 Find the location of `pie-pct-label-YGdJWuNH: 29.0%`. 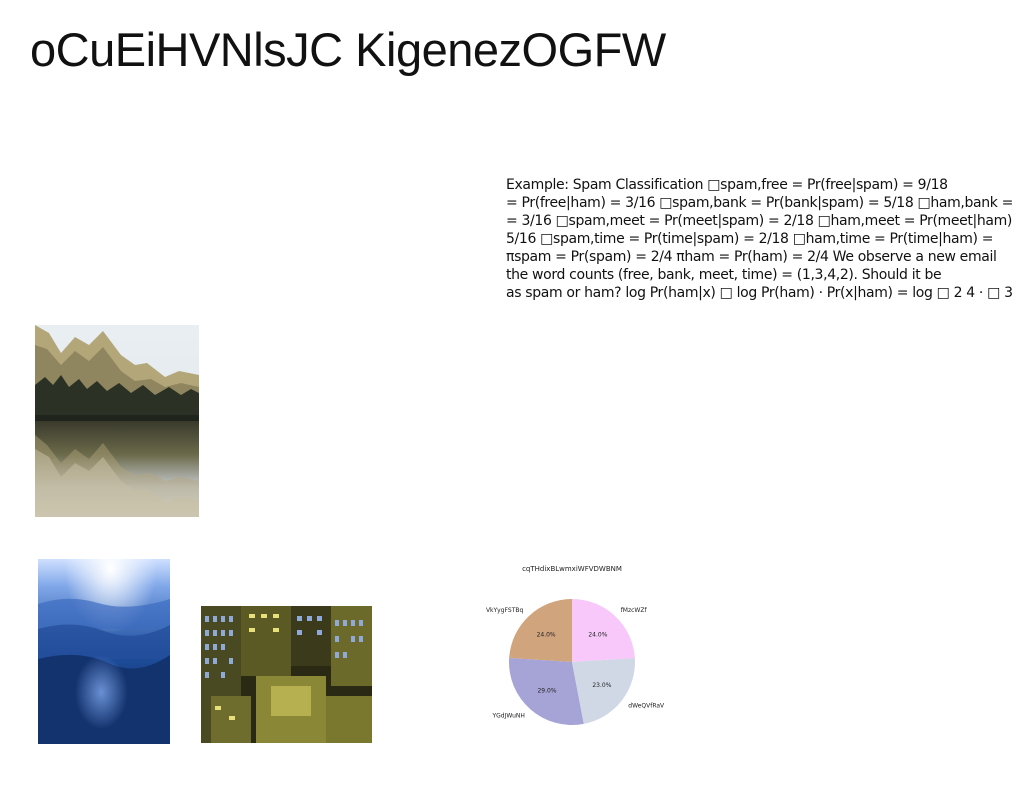

pie-pct-label-YGdJWuNH: 29.0% is located at coordinates (546, 690).